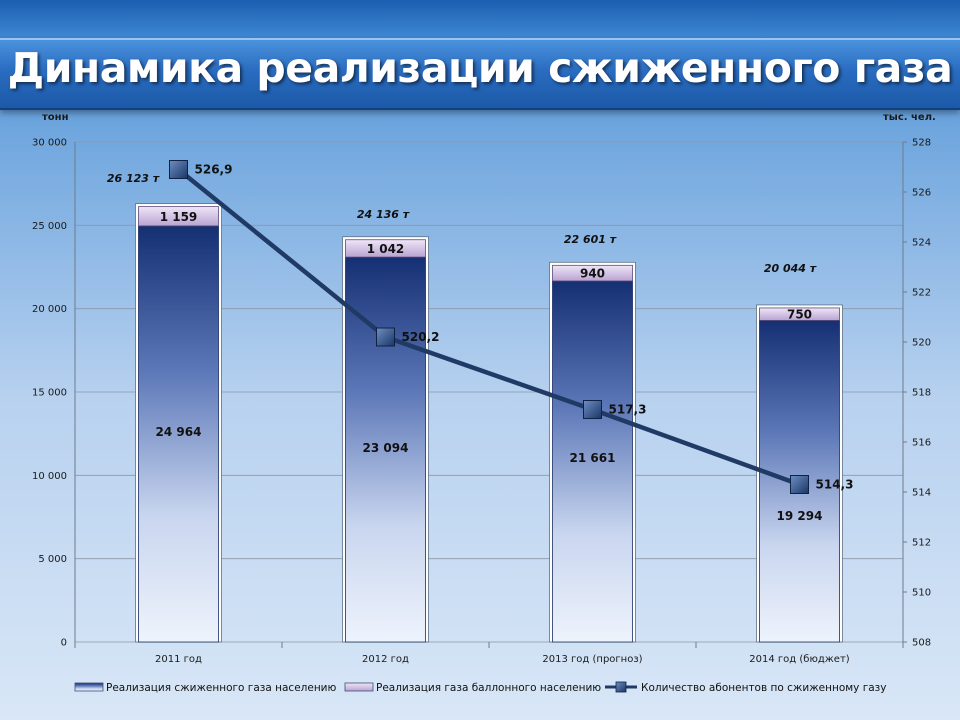 This screenshot has height=720, width=960. What do you see at coordinates (921, 293) in the screenshot?
I see `right-tick-label: 522` at bounding box center [921, 293].